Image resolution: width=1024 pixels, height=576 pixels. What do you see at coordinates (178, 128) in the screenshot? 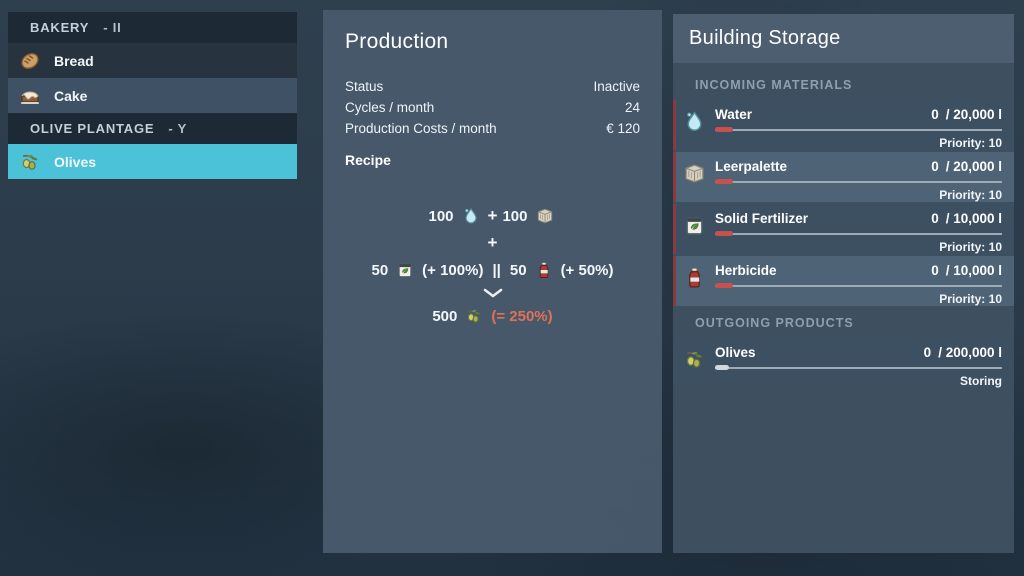
I see `section-id: - Y` at bounding box center [178, 128].